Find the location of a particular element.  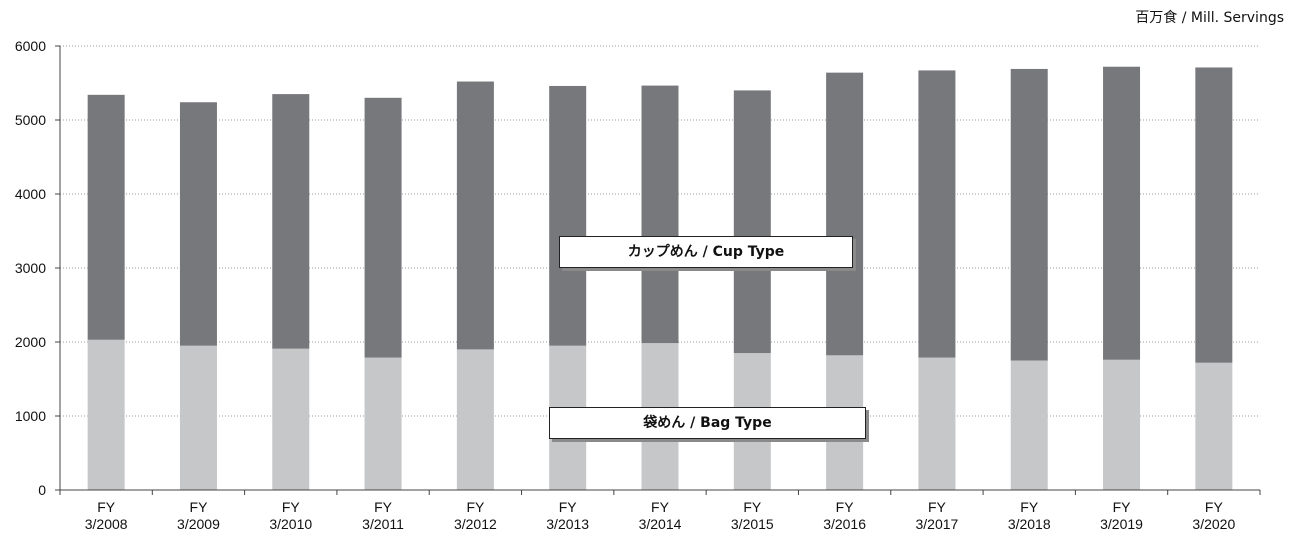

x-tick-label: 3/2014 is located at coordinates (660, 524).